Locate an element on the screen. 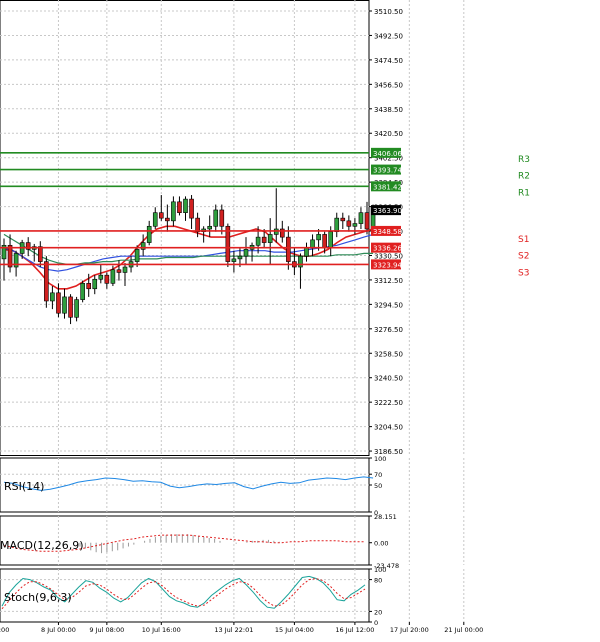  rsi-y-tick-label: 100 is located at coordinates (380, 459).